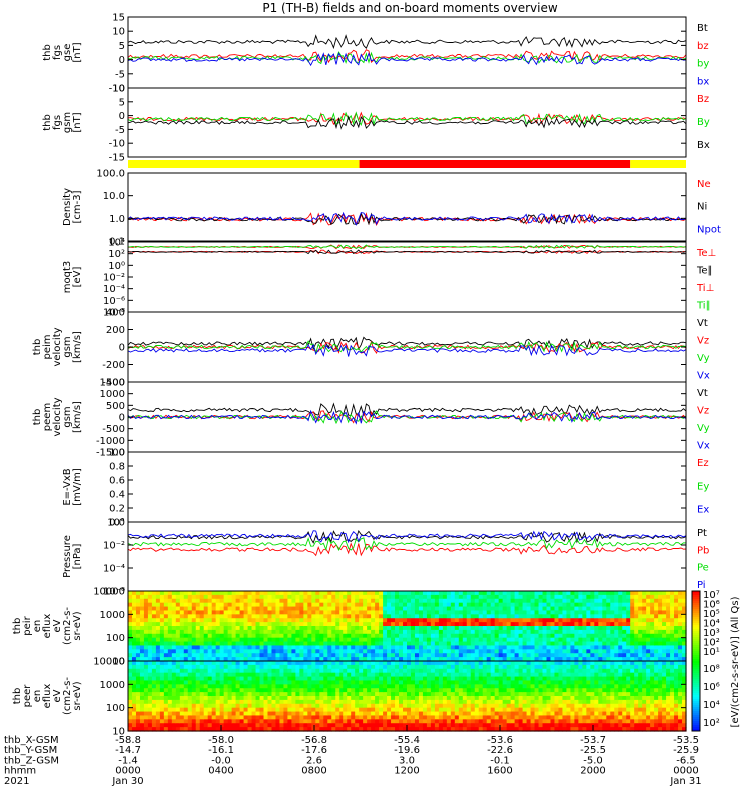 The image size is (750, 800). What do you see at coordinates (703, 64) in the screenshot?
I see `legend-entry: by` at bounding box center [703, 64].